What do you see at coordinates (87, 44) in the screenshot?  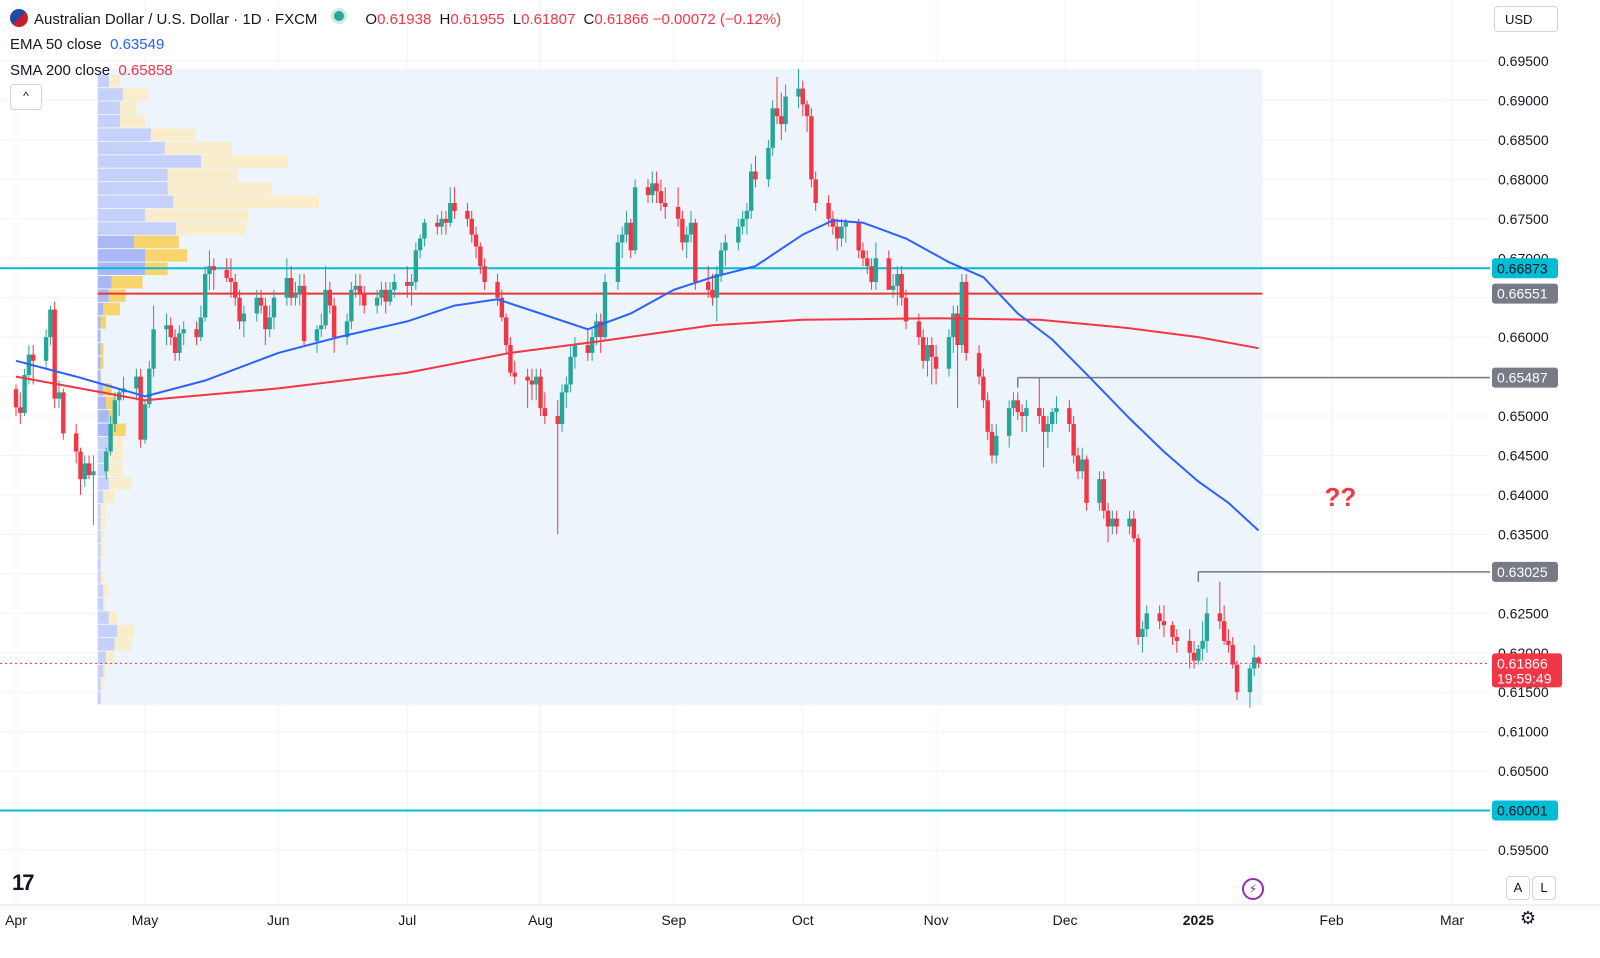 I see `ema-legend: EMA 50 close 0.63549` at bounding box center [87, 44].